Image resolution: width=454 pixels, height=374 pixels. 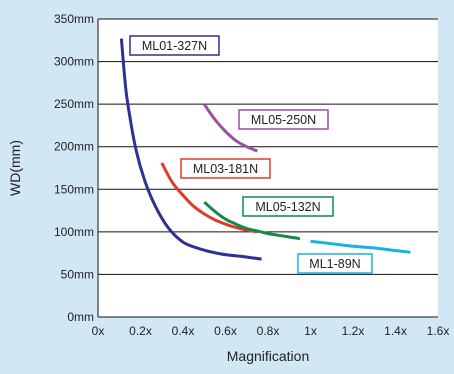 I want to click on series-tag-label: ML03-181N, so click(x=225, y=169).